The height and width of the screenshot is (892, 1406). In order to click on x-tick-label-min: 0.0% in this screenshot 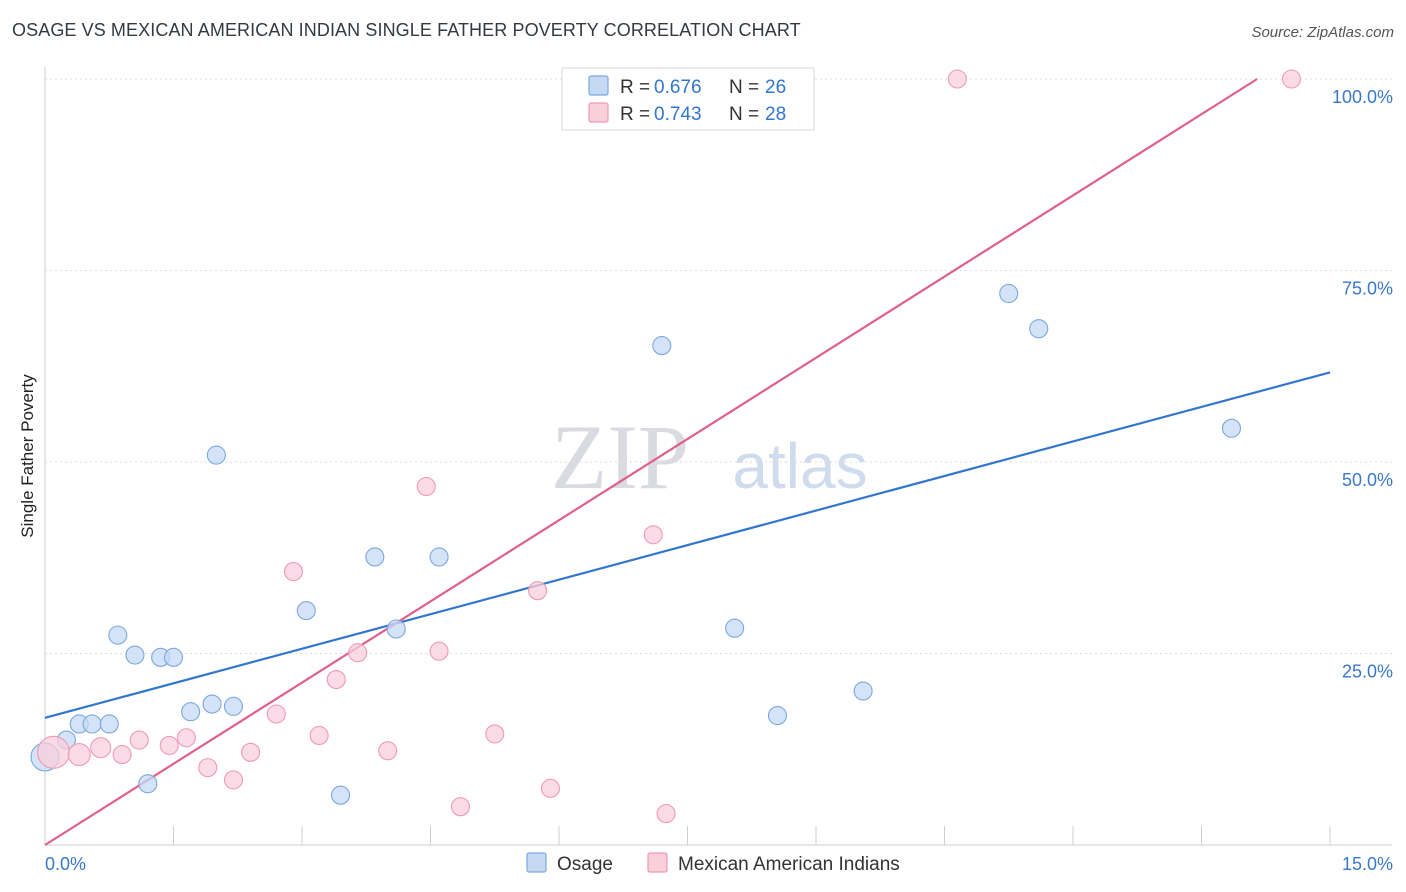, I will do `click(65, 864)`.